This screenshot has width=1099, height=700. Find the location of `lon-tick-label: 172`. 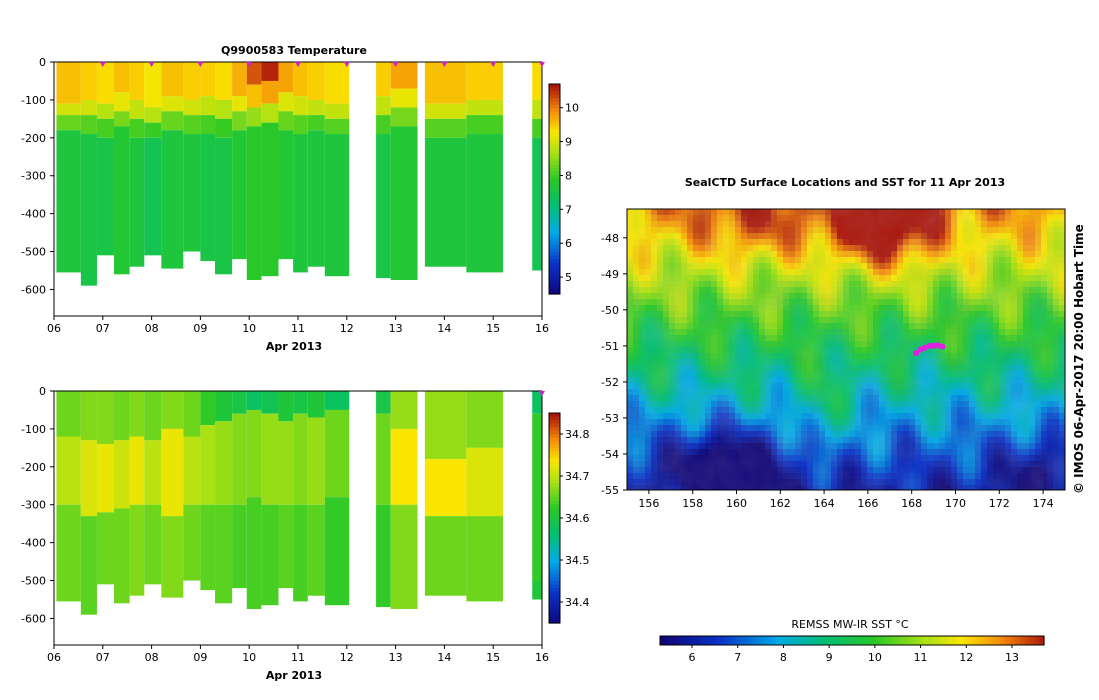

lon-tick-label: 172 is located at coordinates (999, 503).